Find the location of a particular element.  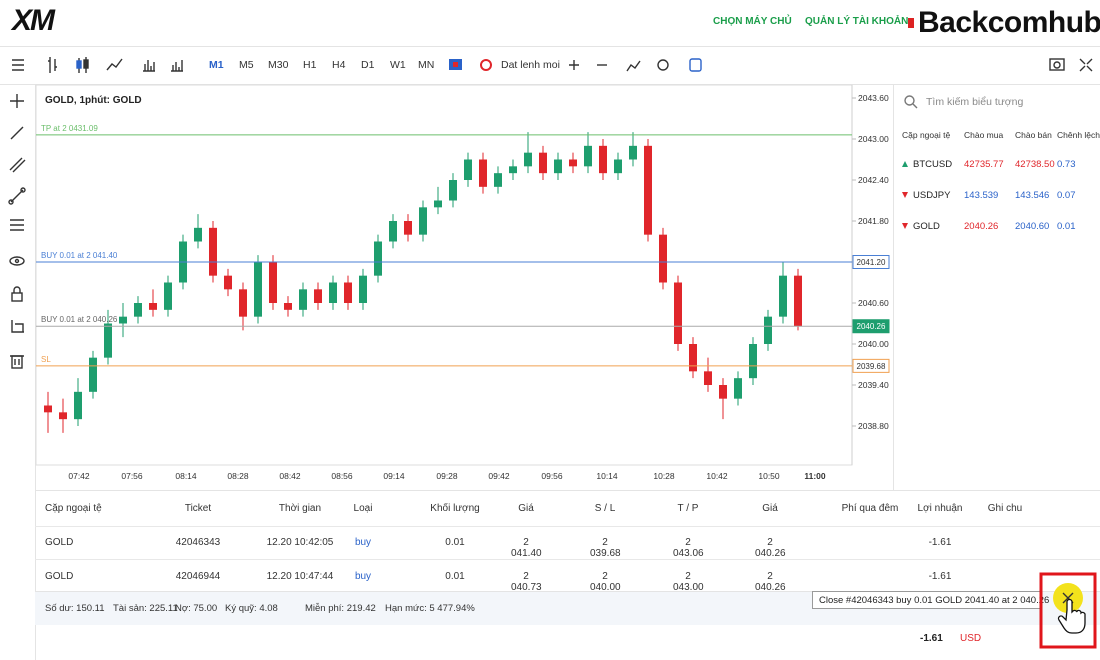

flag is located at coordinates (911, 23).